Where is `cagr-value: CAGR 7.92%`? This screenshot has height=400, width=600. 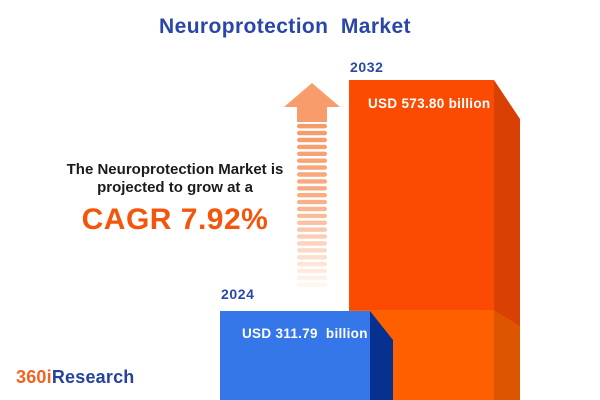 cagr-value: CAGR 7.92% is located at coordinates (175, 219).